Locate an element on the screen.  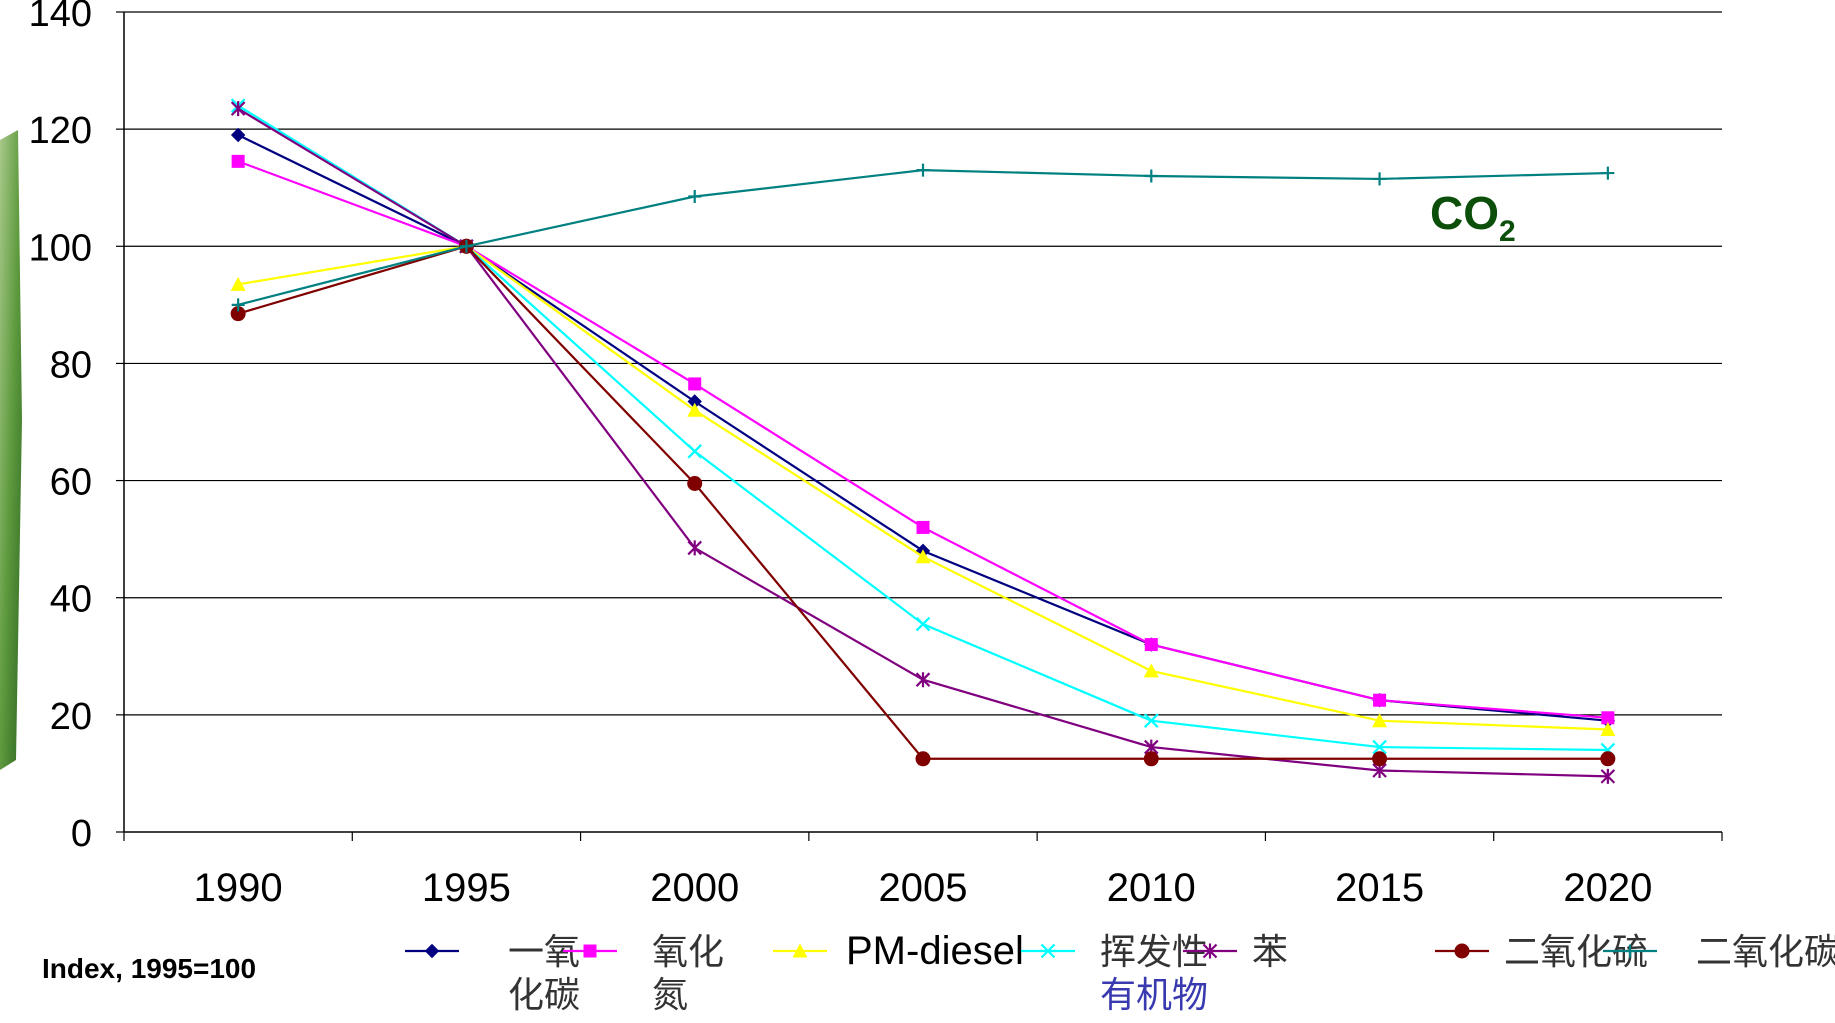
decorative-leaf-image is located at coordinates (11, 450).